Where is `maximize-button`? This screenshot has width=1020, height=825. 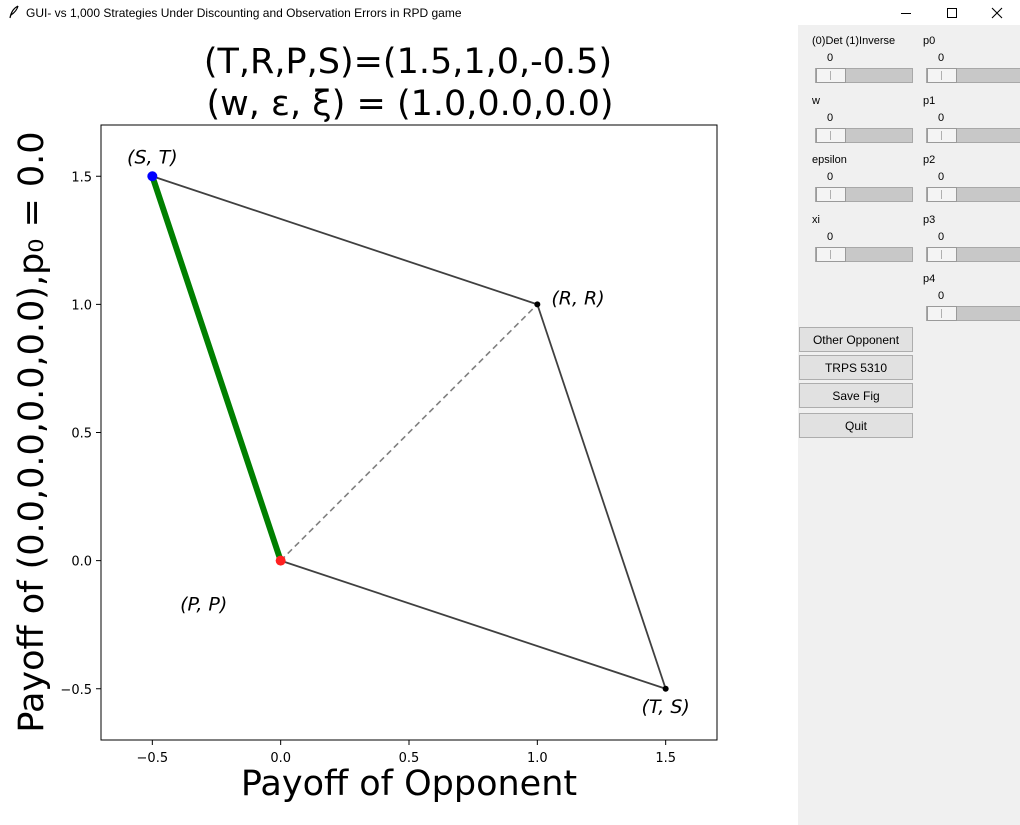 maximize-button is located at coordinates (952, 12).